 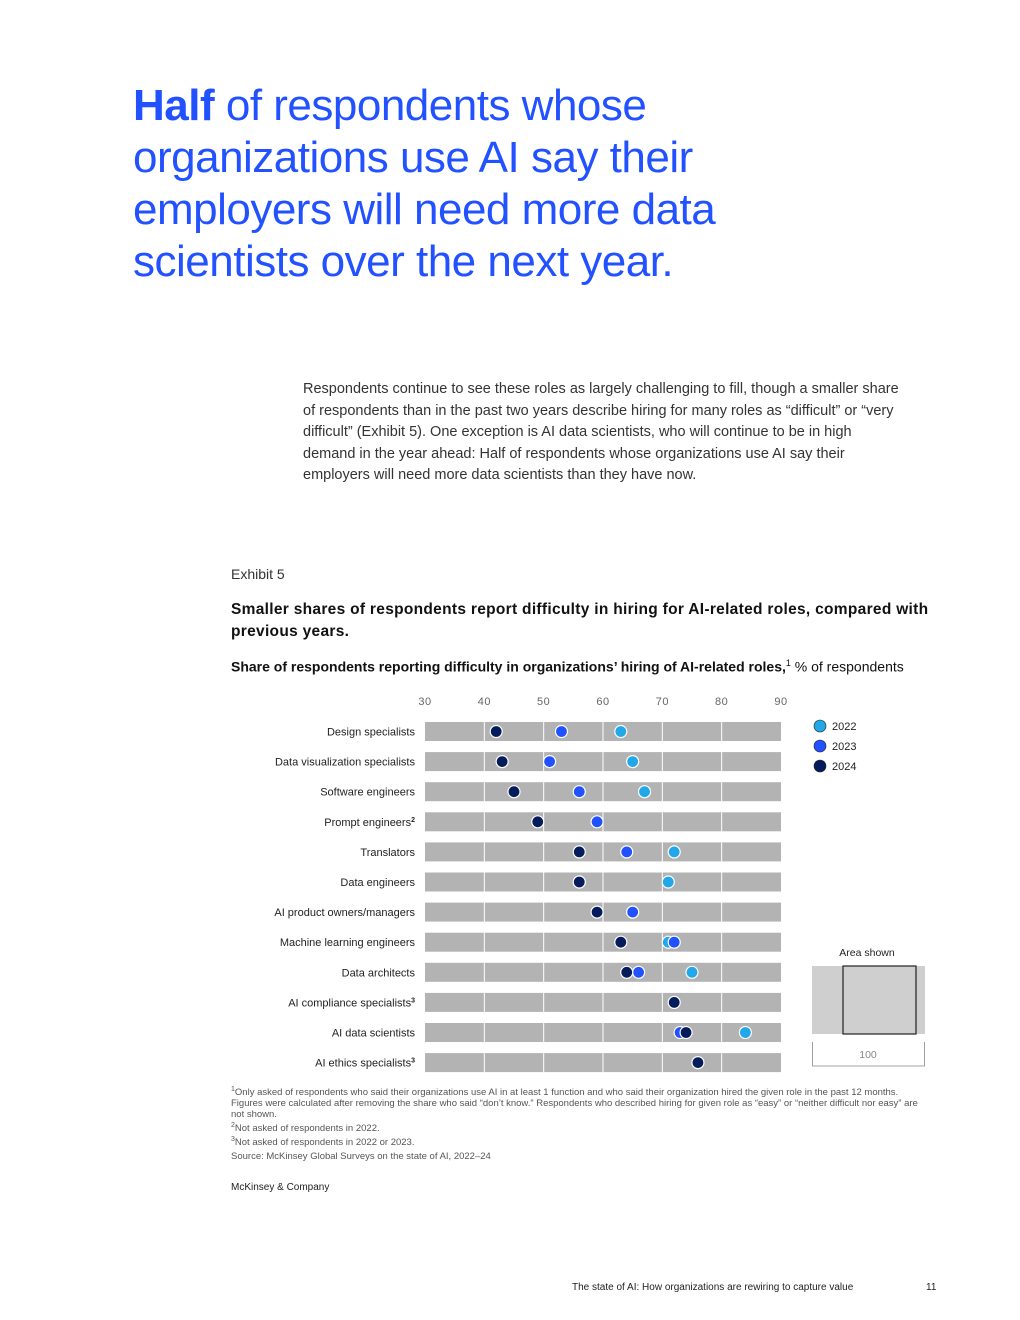 I want to click on row-label: AI compliance specialists3, so click(x=351, y=1003).